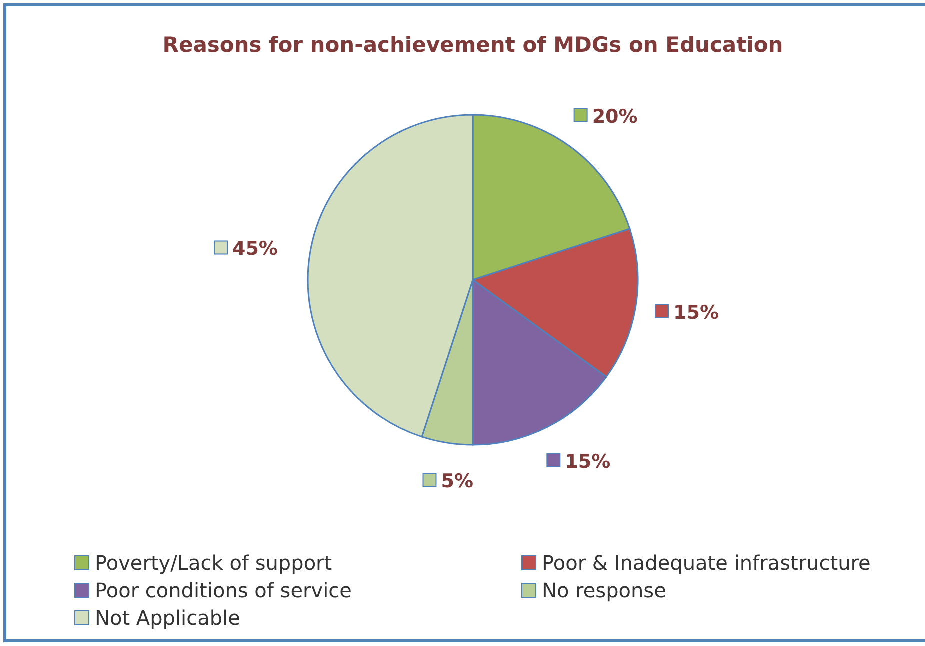 This screenshot has height=646, width=925. Describe the element at coordinates (213, 563) in the screenshot. I see `legend-label: Poverty/Lack of support` at that location.